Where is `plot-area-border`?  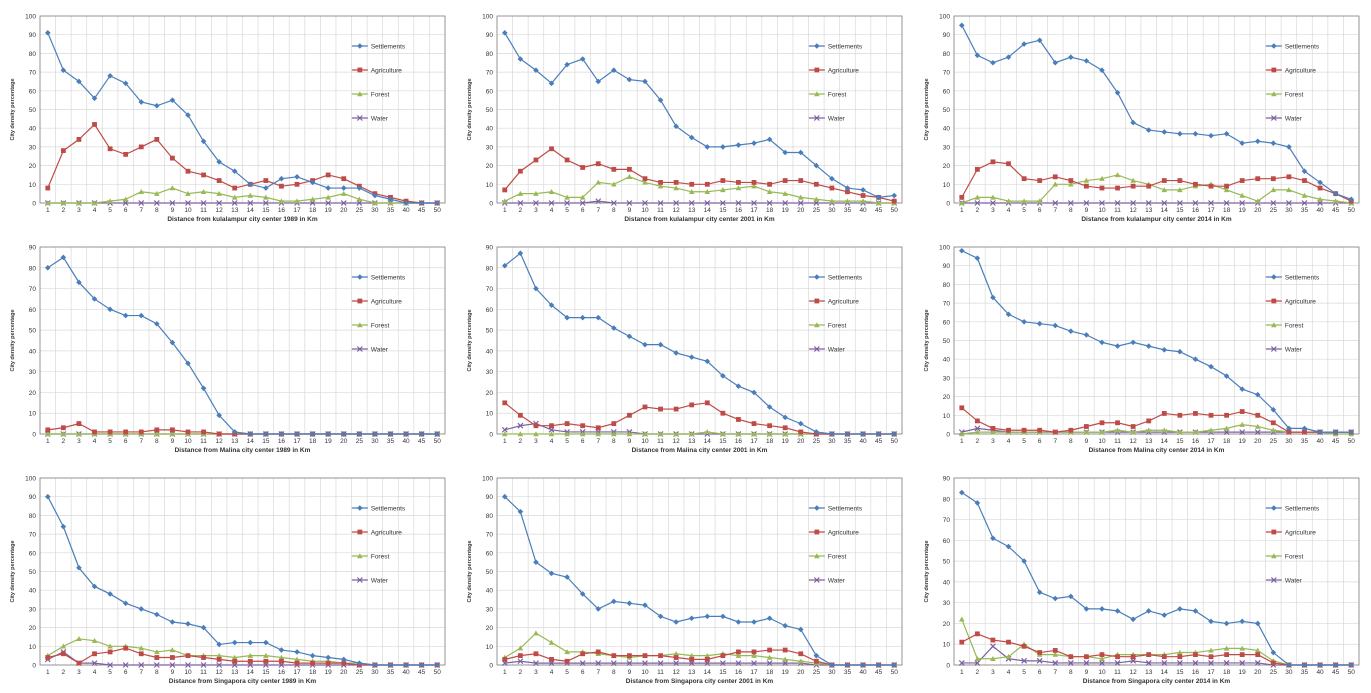
plot-area-border is located at coordinates (1156, 571).